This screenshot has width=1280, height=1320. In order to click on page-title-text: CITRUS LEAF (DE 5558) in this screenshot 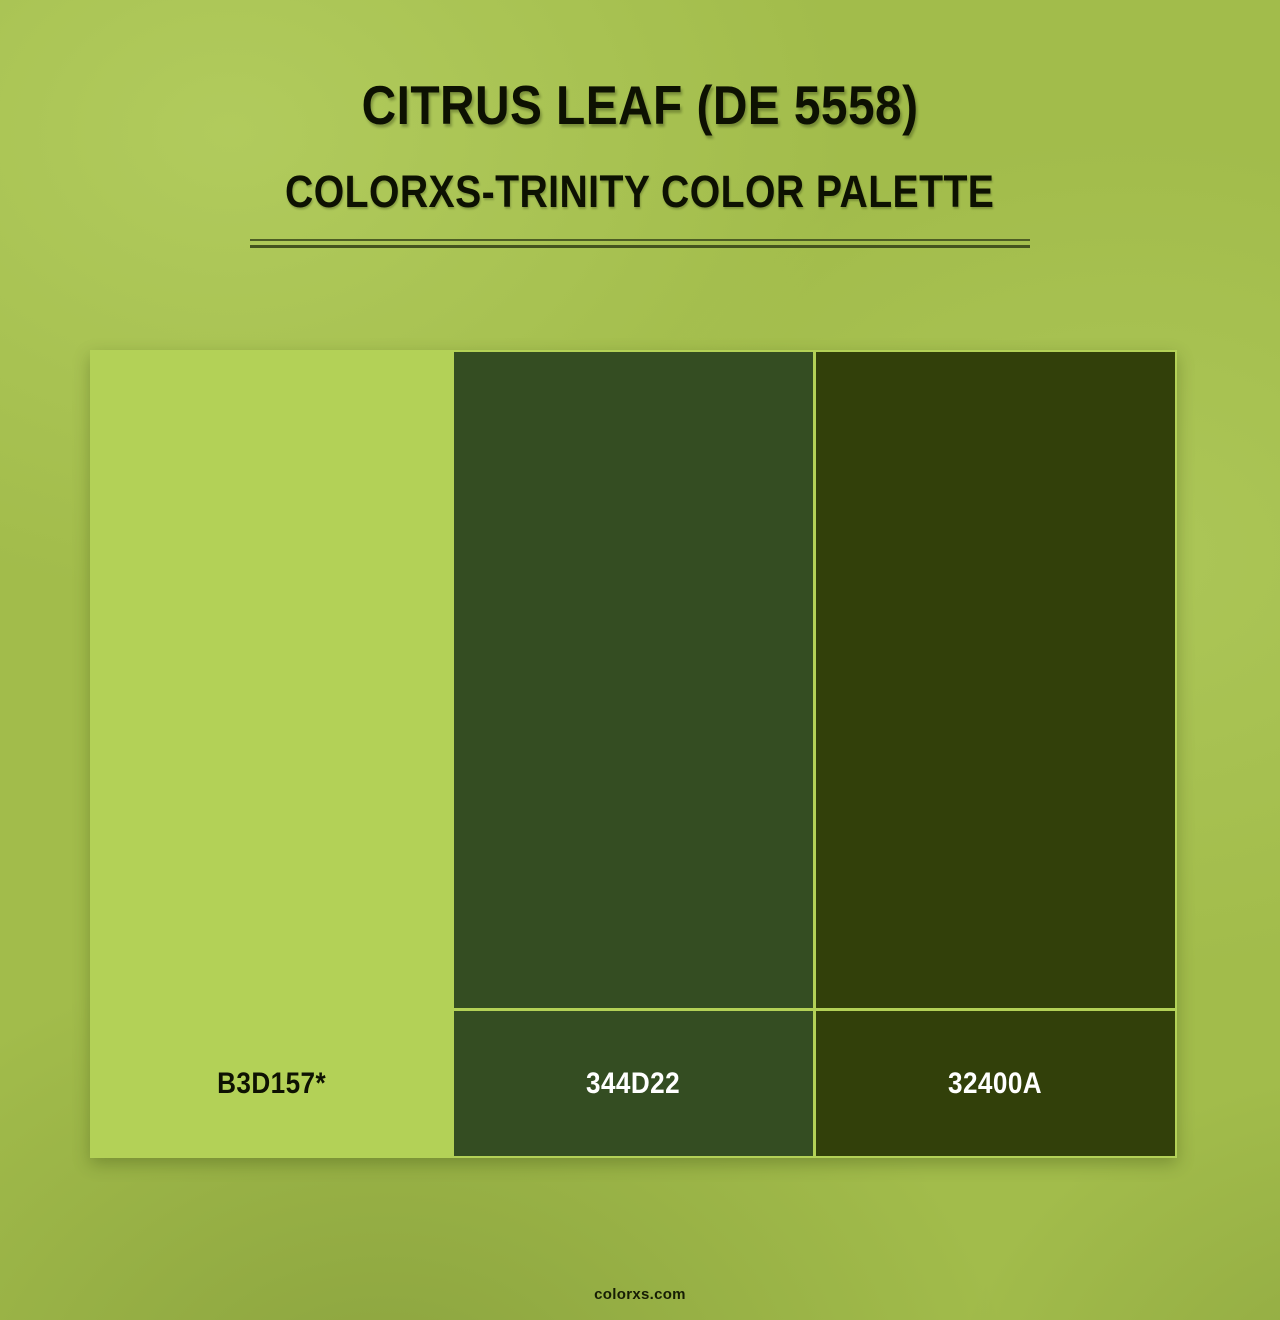, I will do `click(640, 105)`.